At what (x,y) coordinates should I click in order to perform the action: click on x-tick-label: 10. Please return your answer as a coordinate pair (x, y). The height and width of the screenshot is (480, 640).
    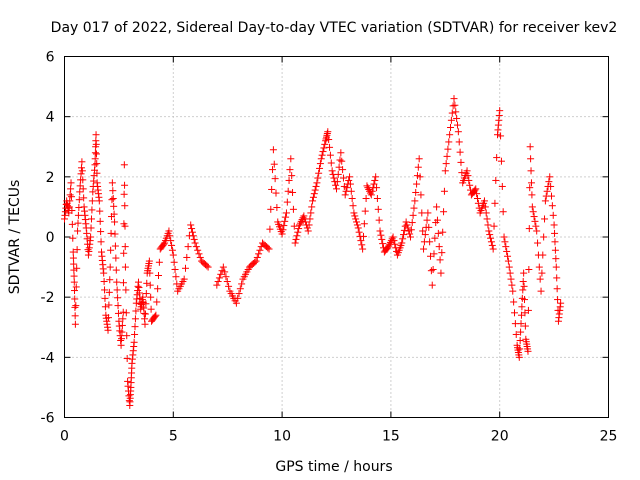
    Looking at the image, I should click on (282, 437).